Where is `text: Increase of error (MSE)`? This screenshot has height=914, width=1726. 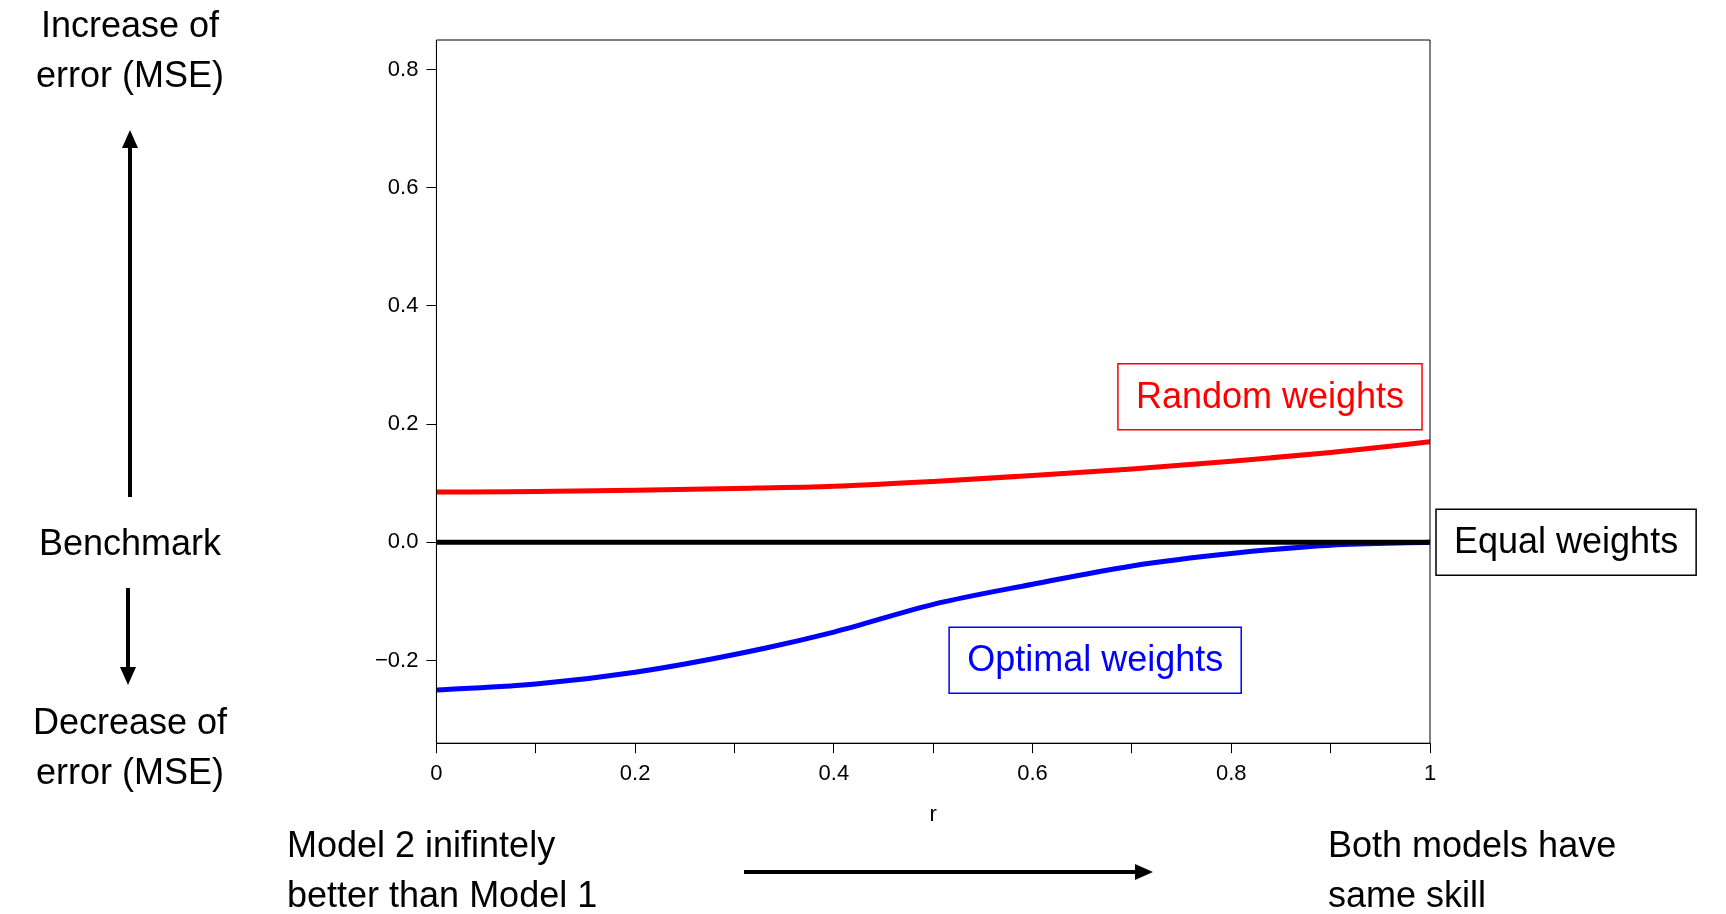 text: Increase of error (MSE) is located at coordinates (130, 50).